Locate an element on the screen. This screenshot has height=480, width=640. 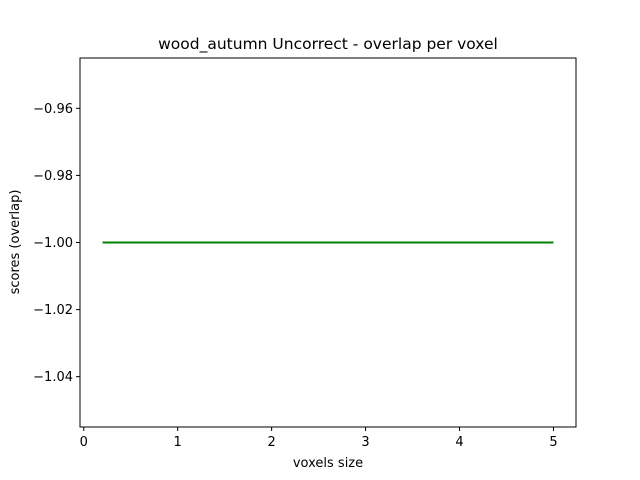
y-axis-label: scores (overlap) is located at coordinates (15, 242).